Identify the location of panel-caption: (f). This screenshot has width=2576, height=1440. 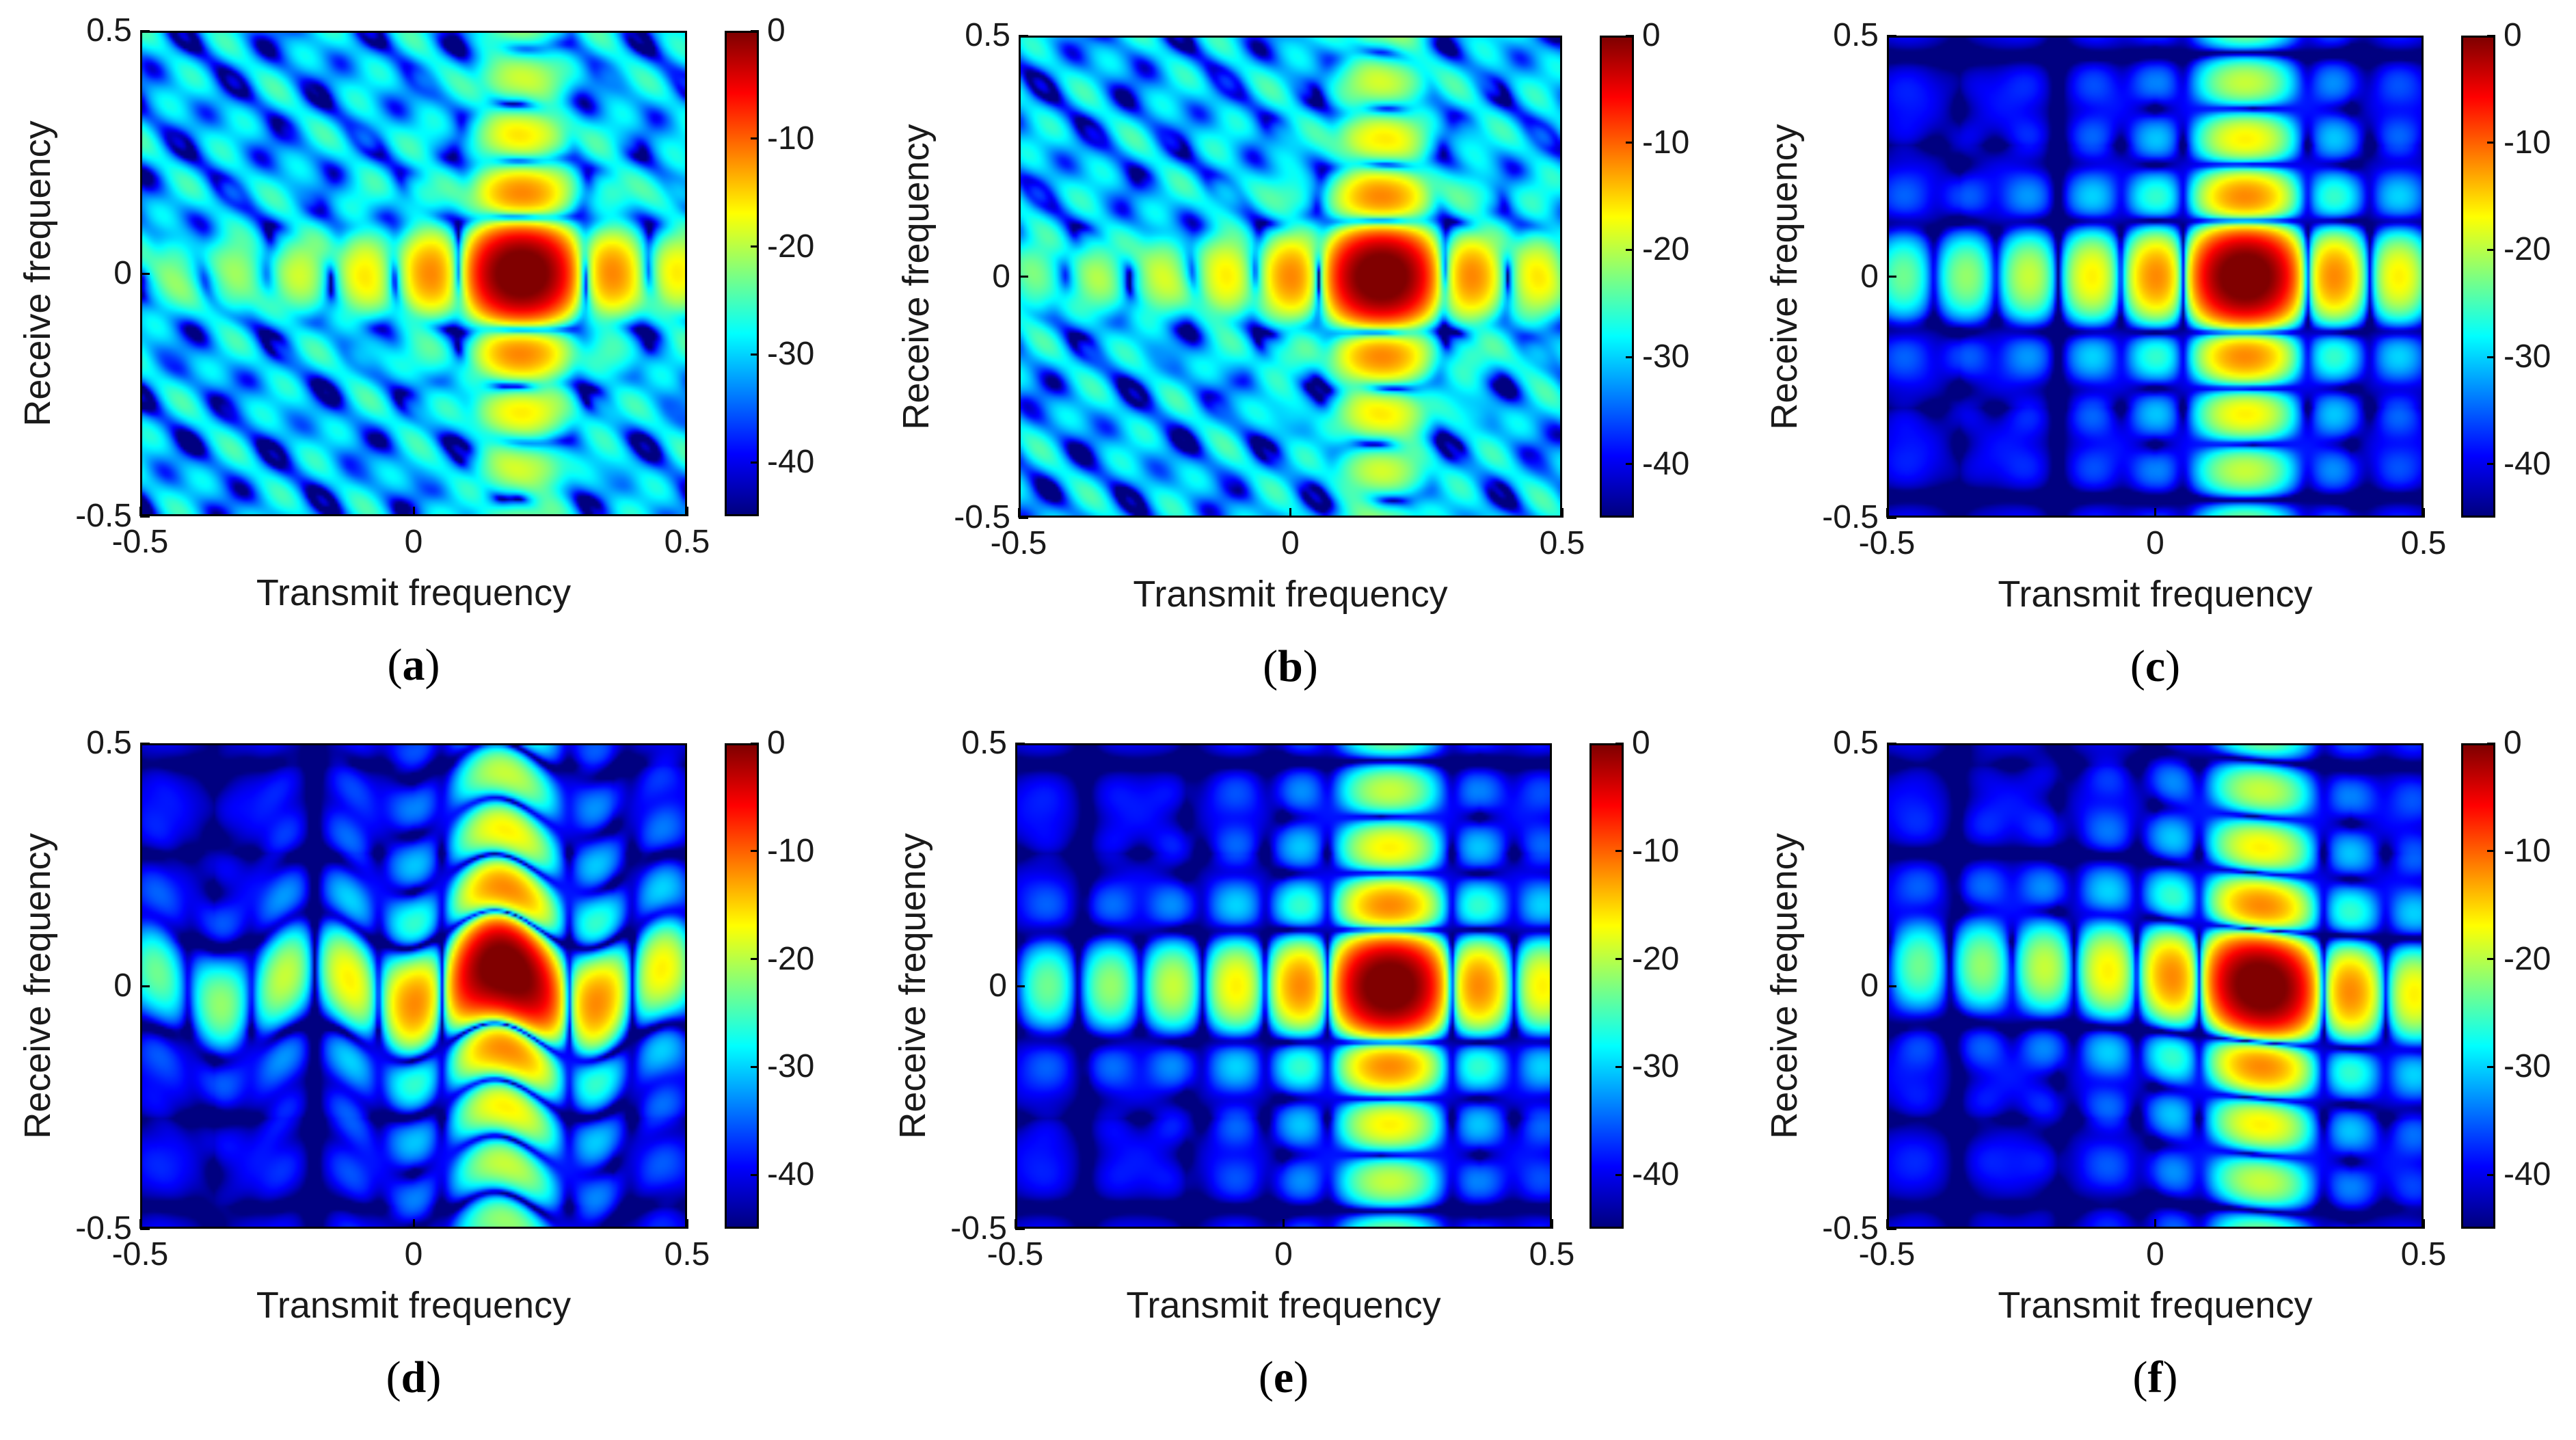
(2155, 1377).